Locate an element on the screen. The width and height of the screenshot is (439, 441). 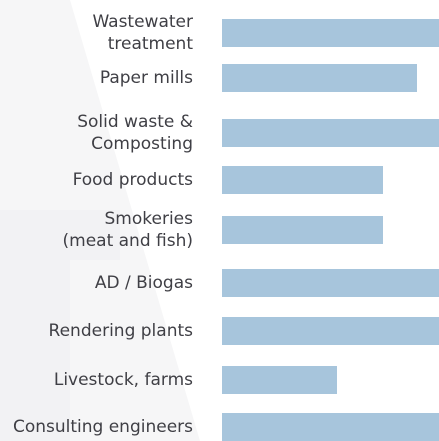
category-label: Rendering plants is located at coordinates (96, 331).